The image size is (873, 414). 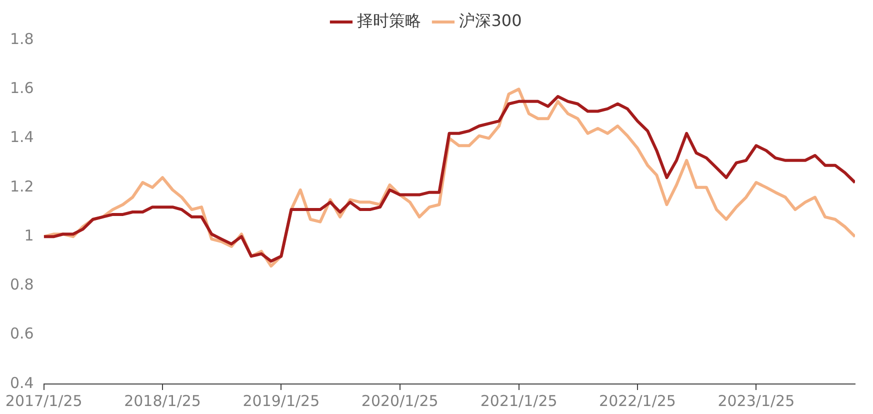 I want to click on y-tick-label: 1.2, so click(x=22, y=186).